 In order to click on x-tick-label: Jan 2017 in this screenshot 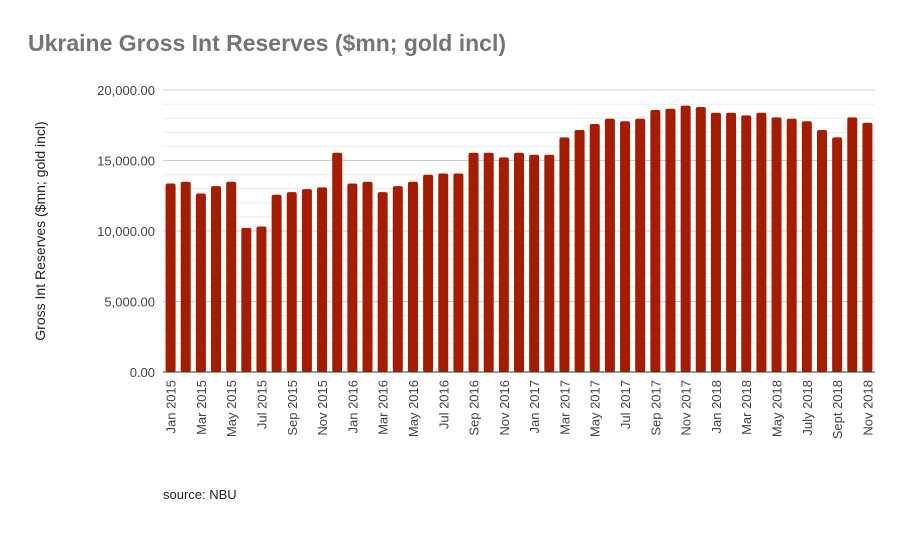, I will do `click(534, 407)`.